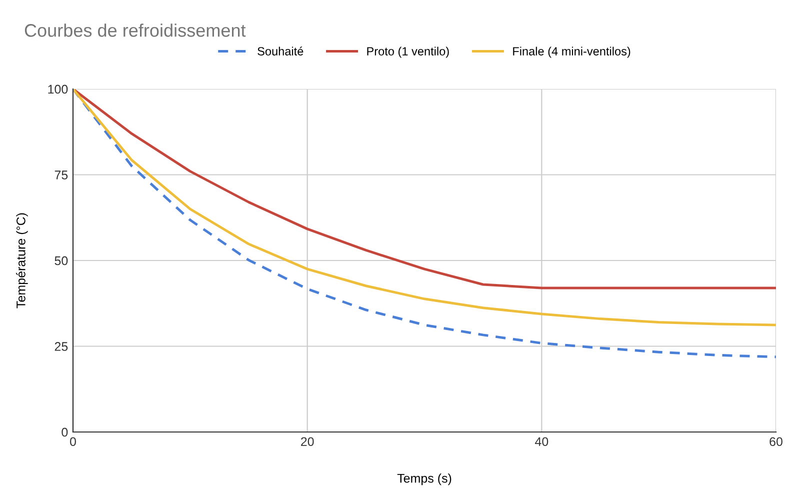  Describe the element at coordinates (61, 261) in the screenshot. I see `y-tick-label: 50` at that location.